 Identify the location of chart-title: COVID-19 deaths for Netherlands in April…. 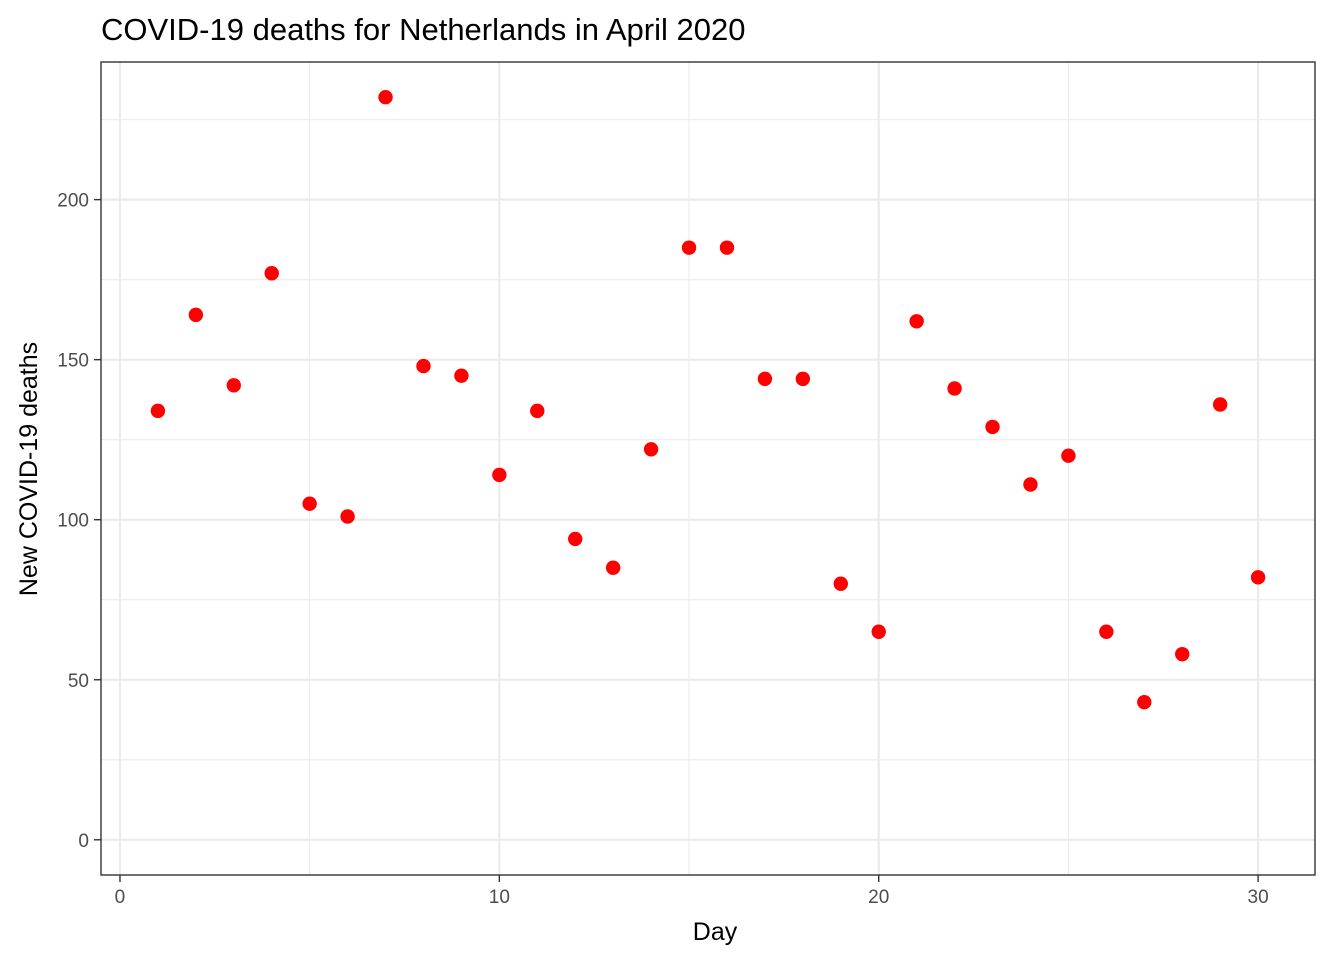
(423, 29).